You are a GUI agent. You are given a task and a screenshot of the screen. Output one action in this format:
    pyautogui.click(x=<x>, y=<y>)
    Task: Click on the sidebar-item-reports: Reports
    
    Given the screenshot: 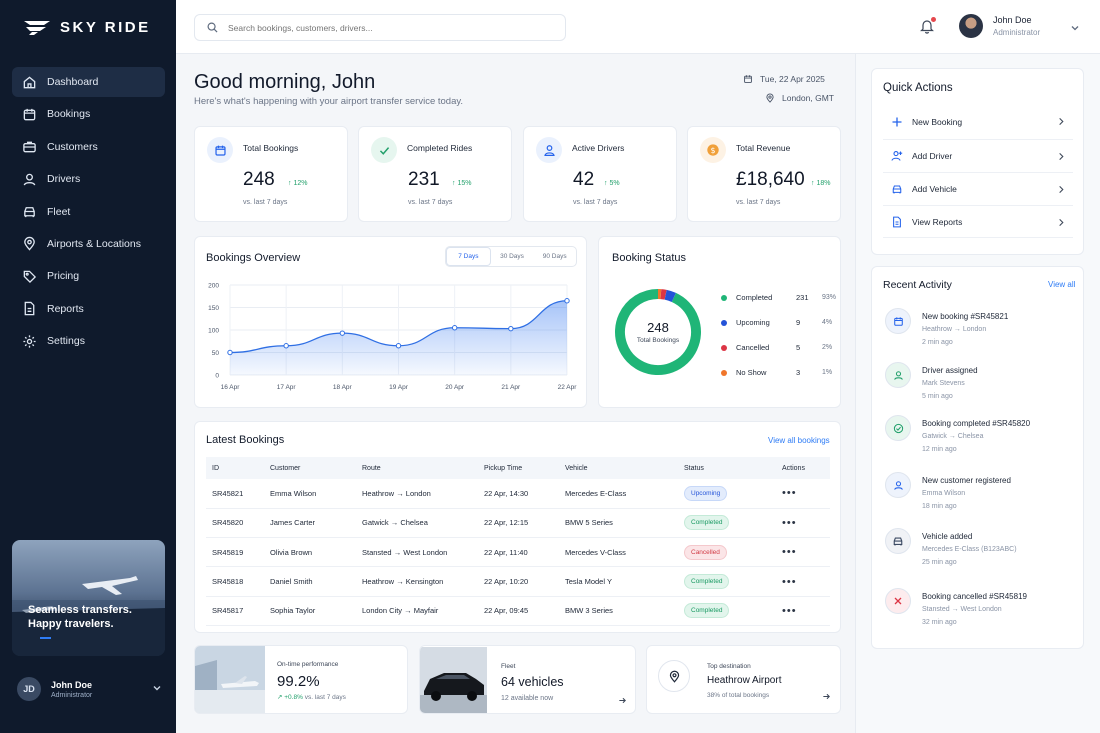 What is the action you would take?
    pyautogui.click(x=88, y=309)
    